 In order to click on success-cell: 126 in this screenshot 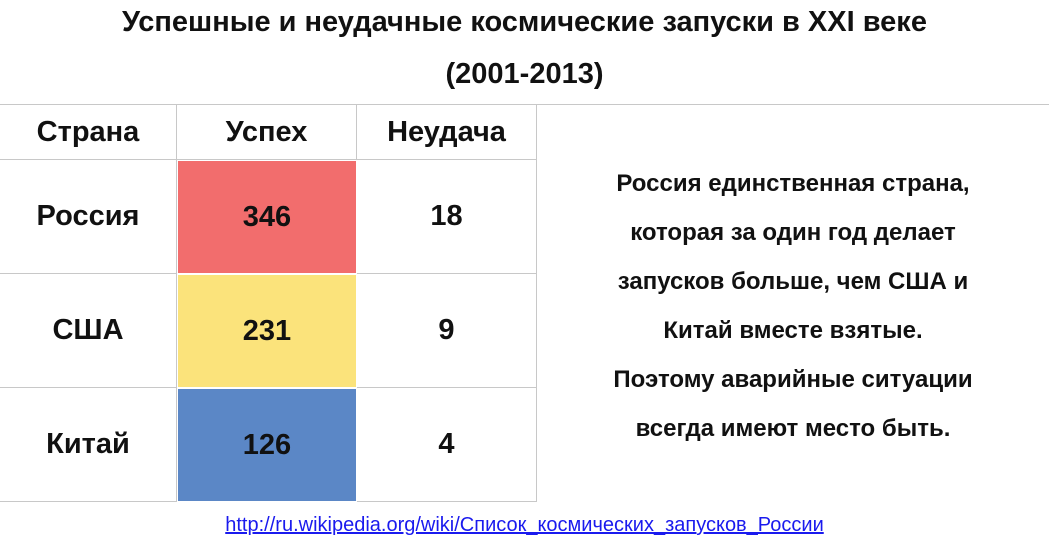, I will do `click(267, 445)`.